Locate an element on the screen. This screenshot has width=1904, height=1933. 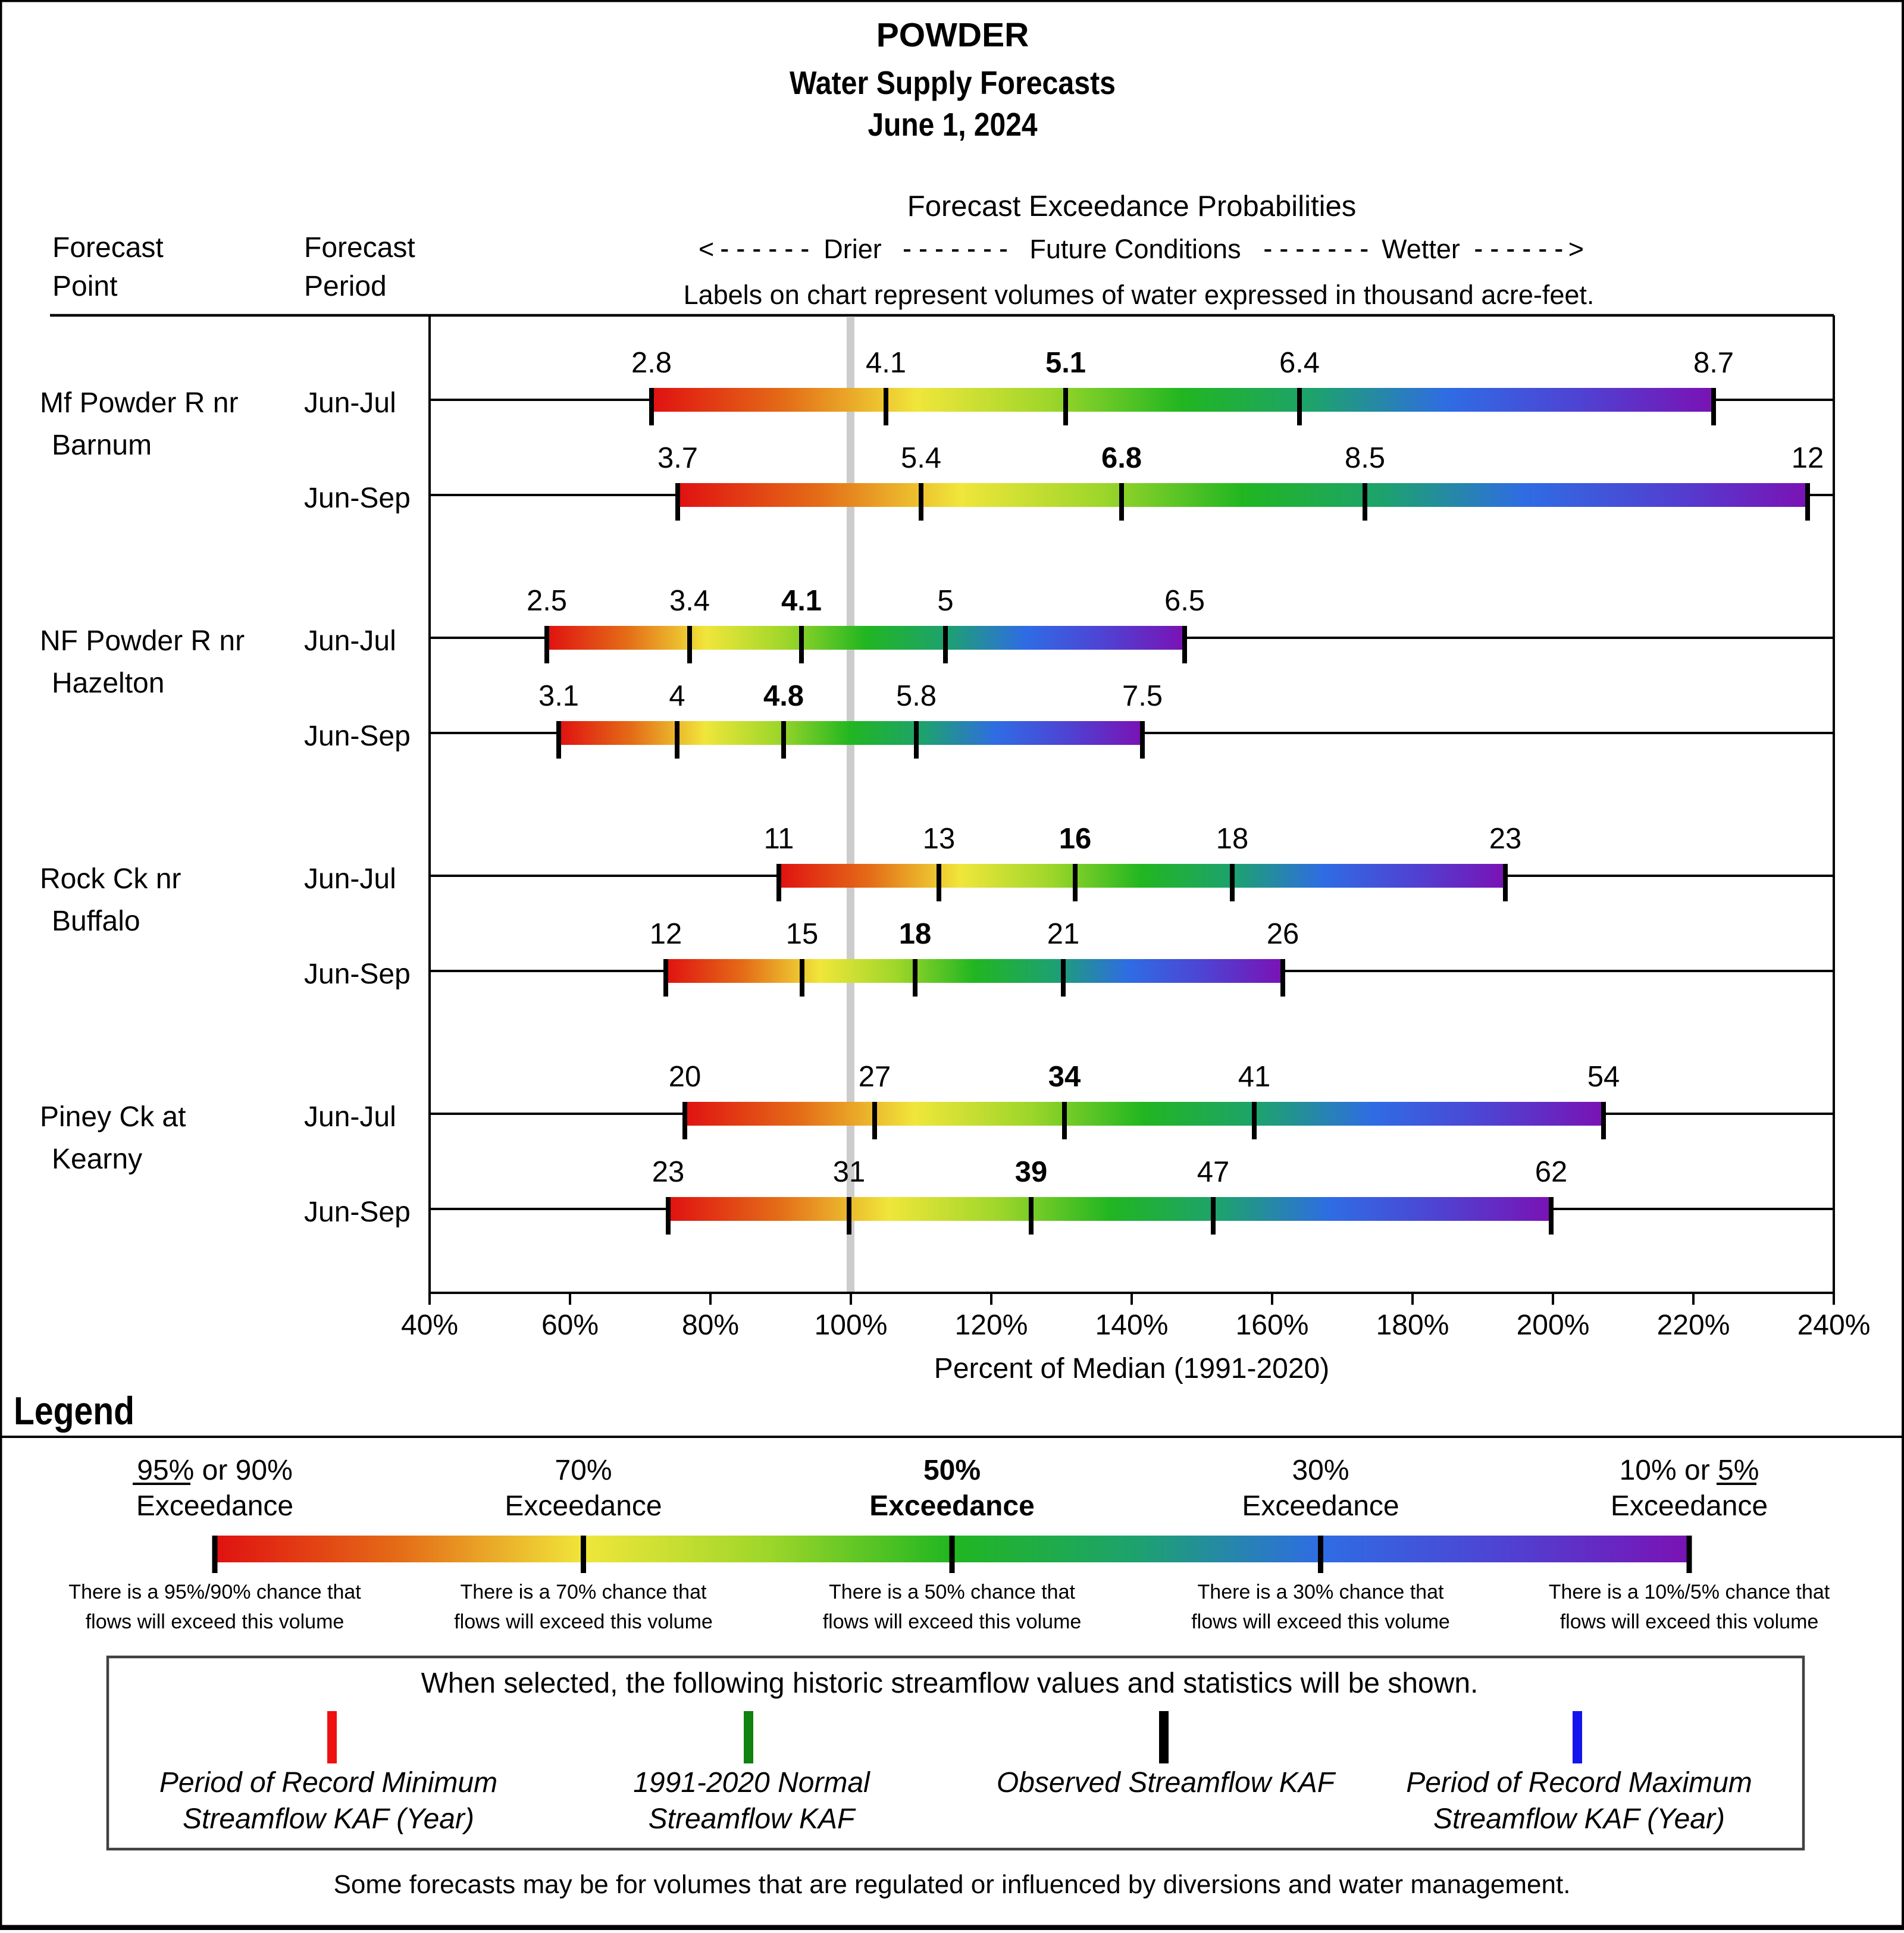
svg-text: 41 is located at coordinates (1254, 1077).